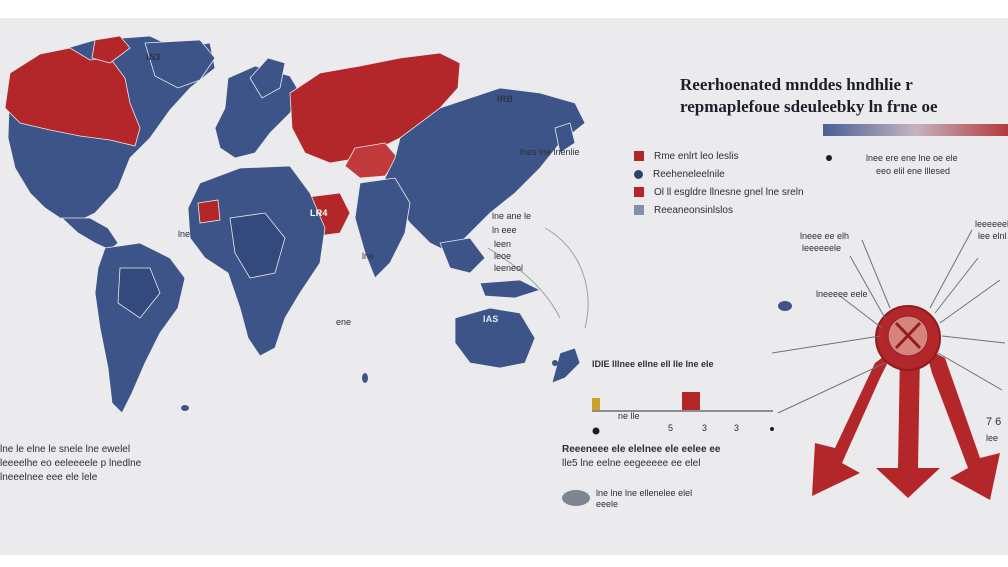 This screenshot has height=567, width=1008. Describe the element at coordinates (257, 245) in the screenshot. I see `region-africa-inner` at that location.